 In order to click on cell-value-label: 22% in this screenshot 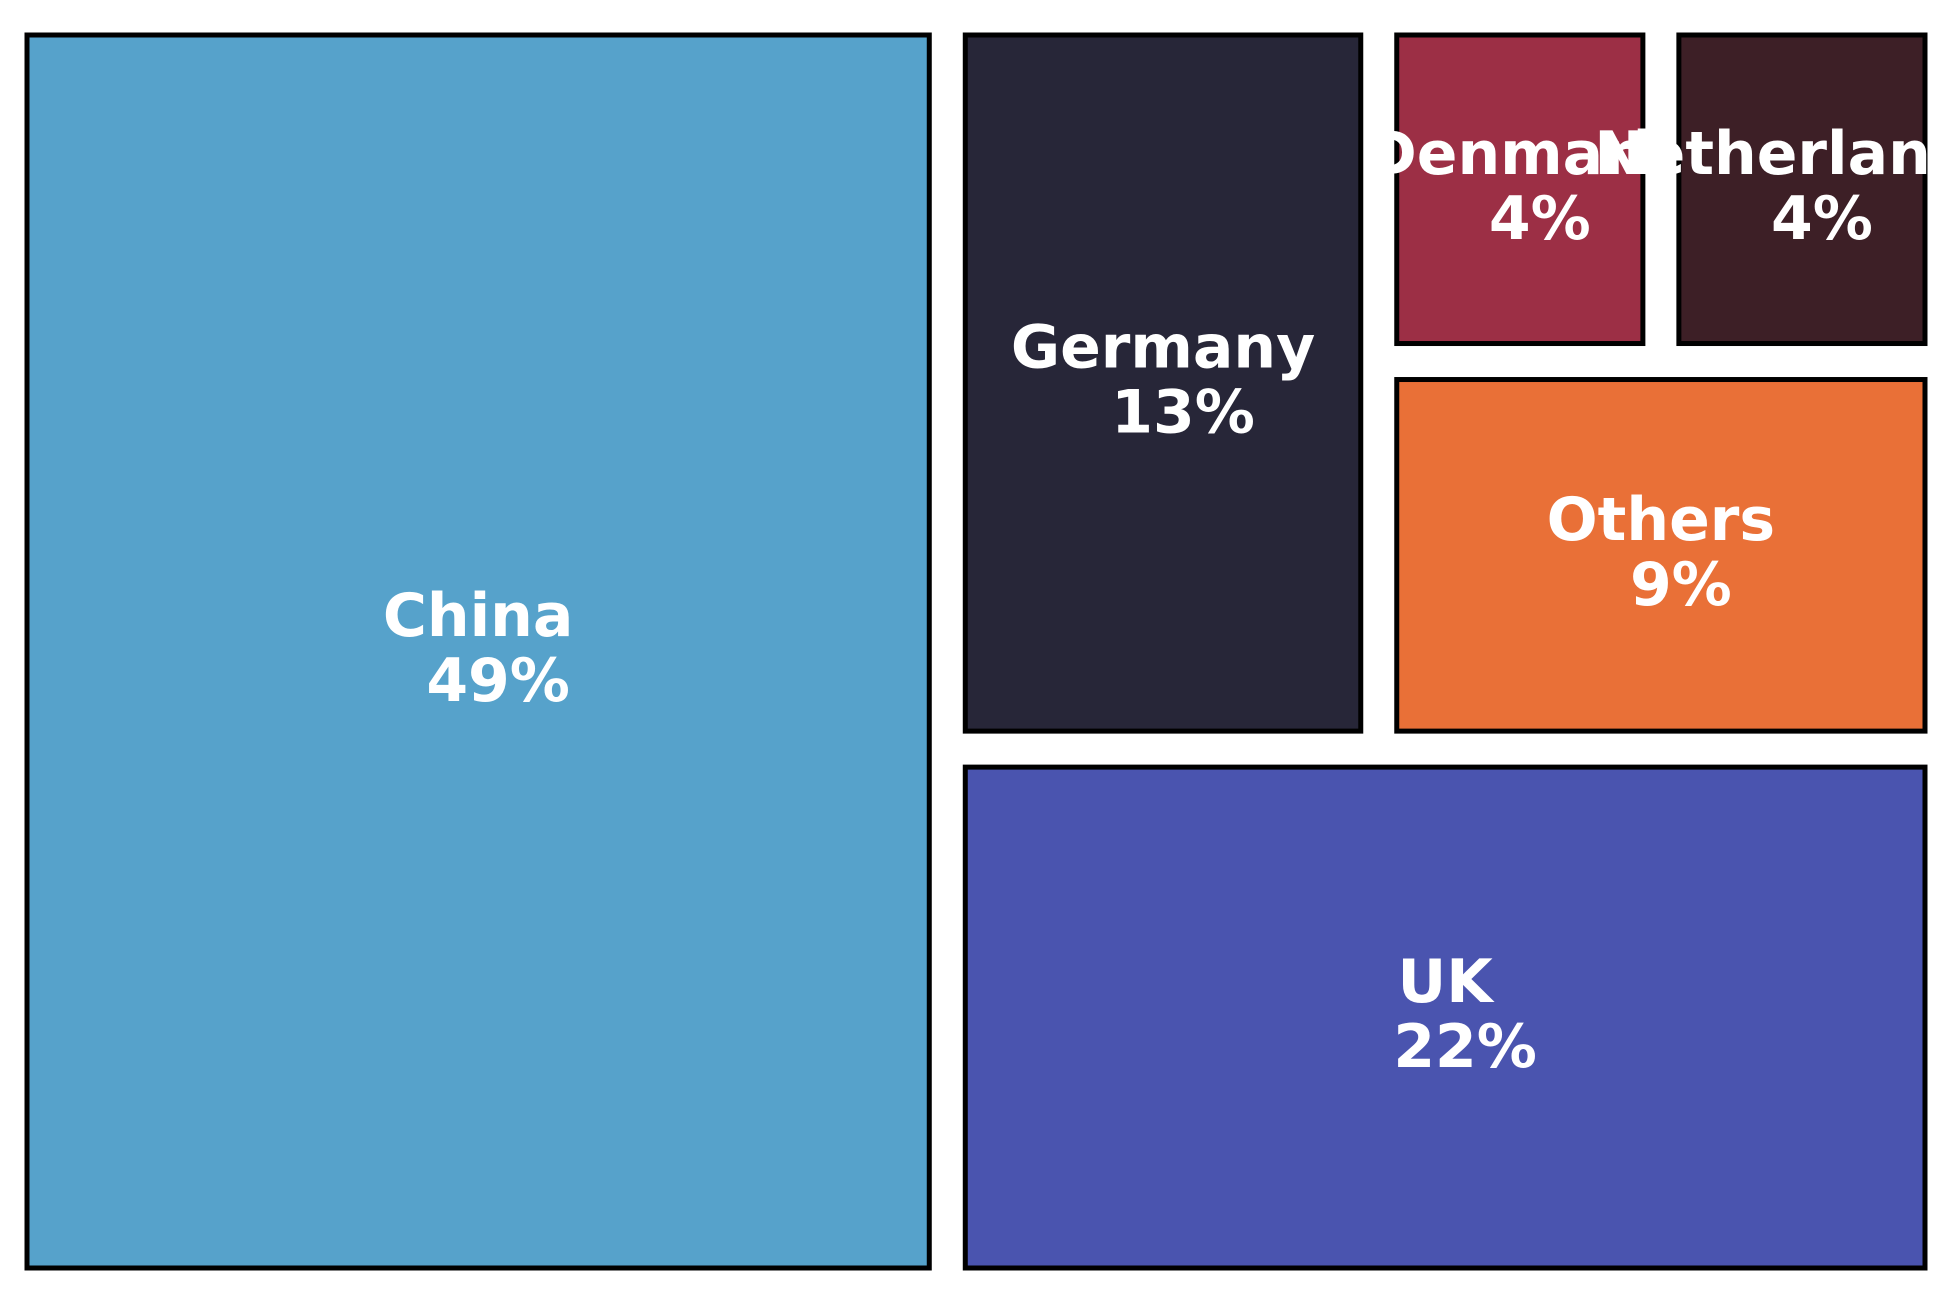, I will do `click(1465, 1047)`.